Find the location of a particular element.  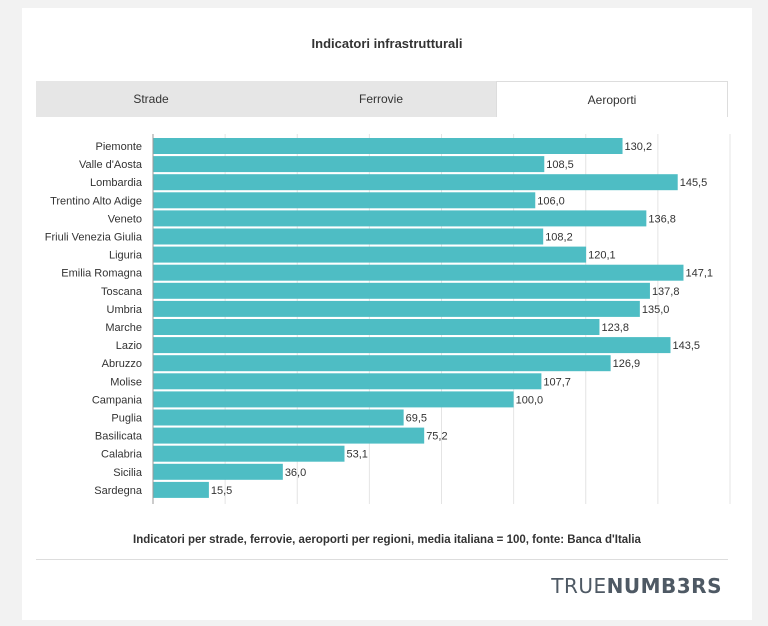

category-label: Lazio is located at coordinates (129, 346).